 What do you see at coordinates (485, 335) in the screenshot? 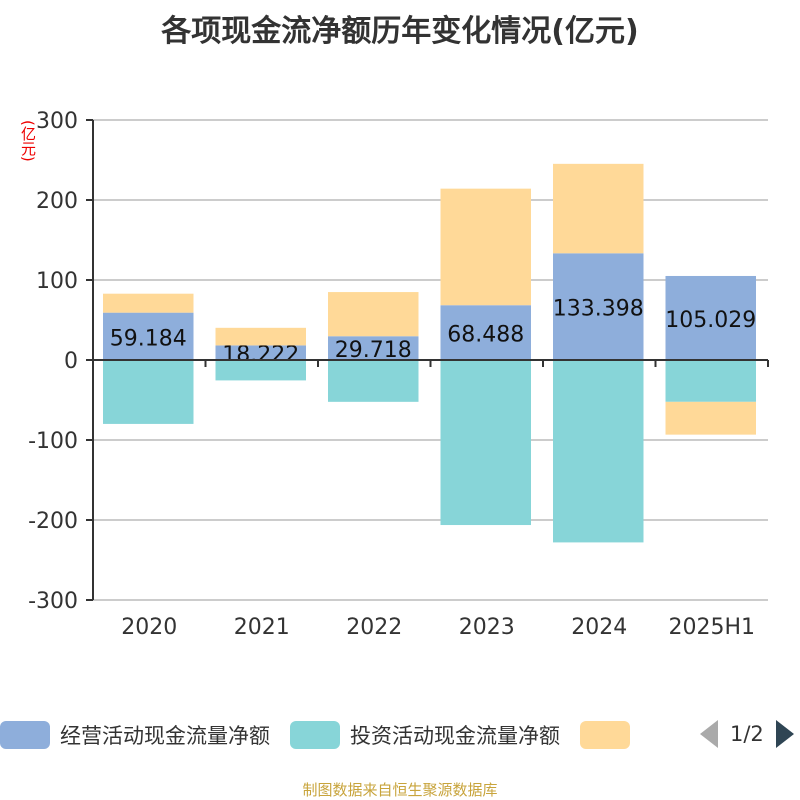
I see `data-label: 68.488` at bounding box center [485, 335].